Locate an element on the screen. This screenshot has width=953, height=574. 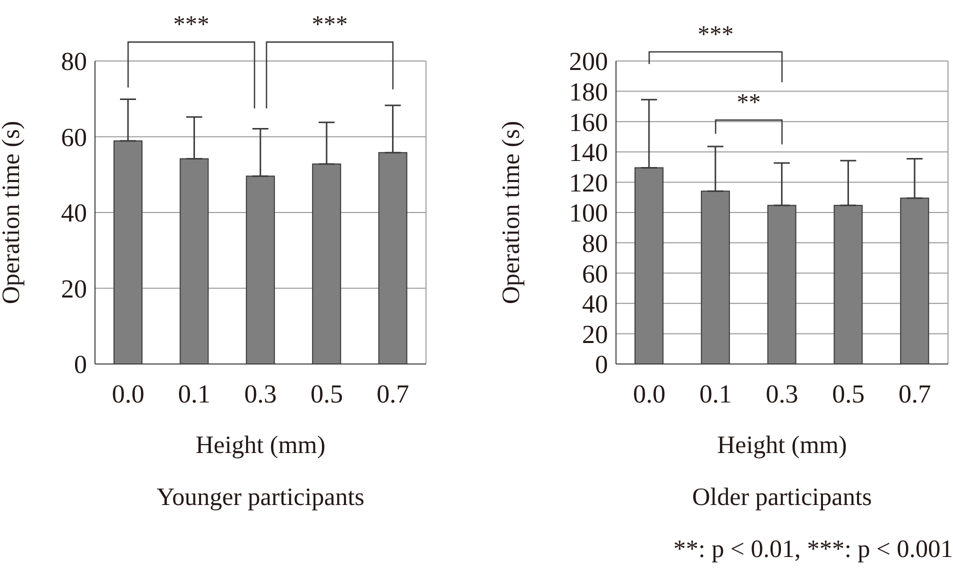
text: Younger participants is located at coordinates (261, 498).